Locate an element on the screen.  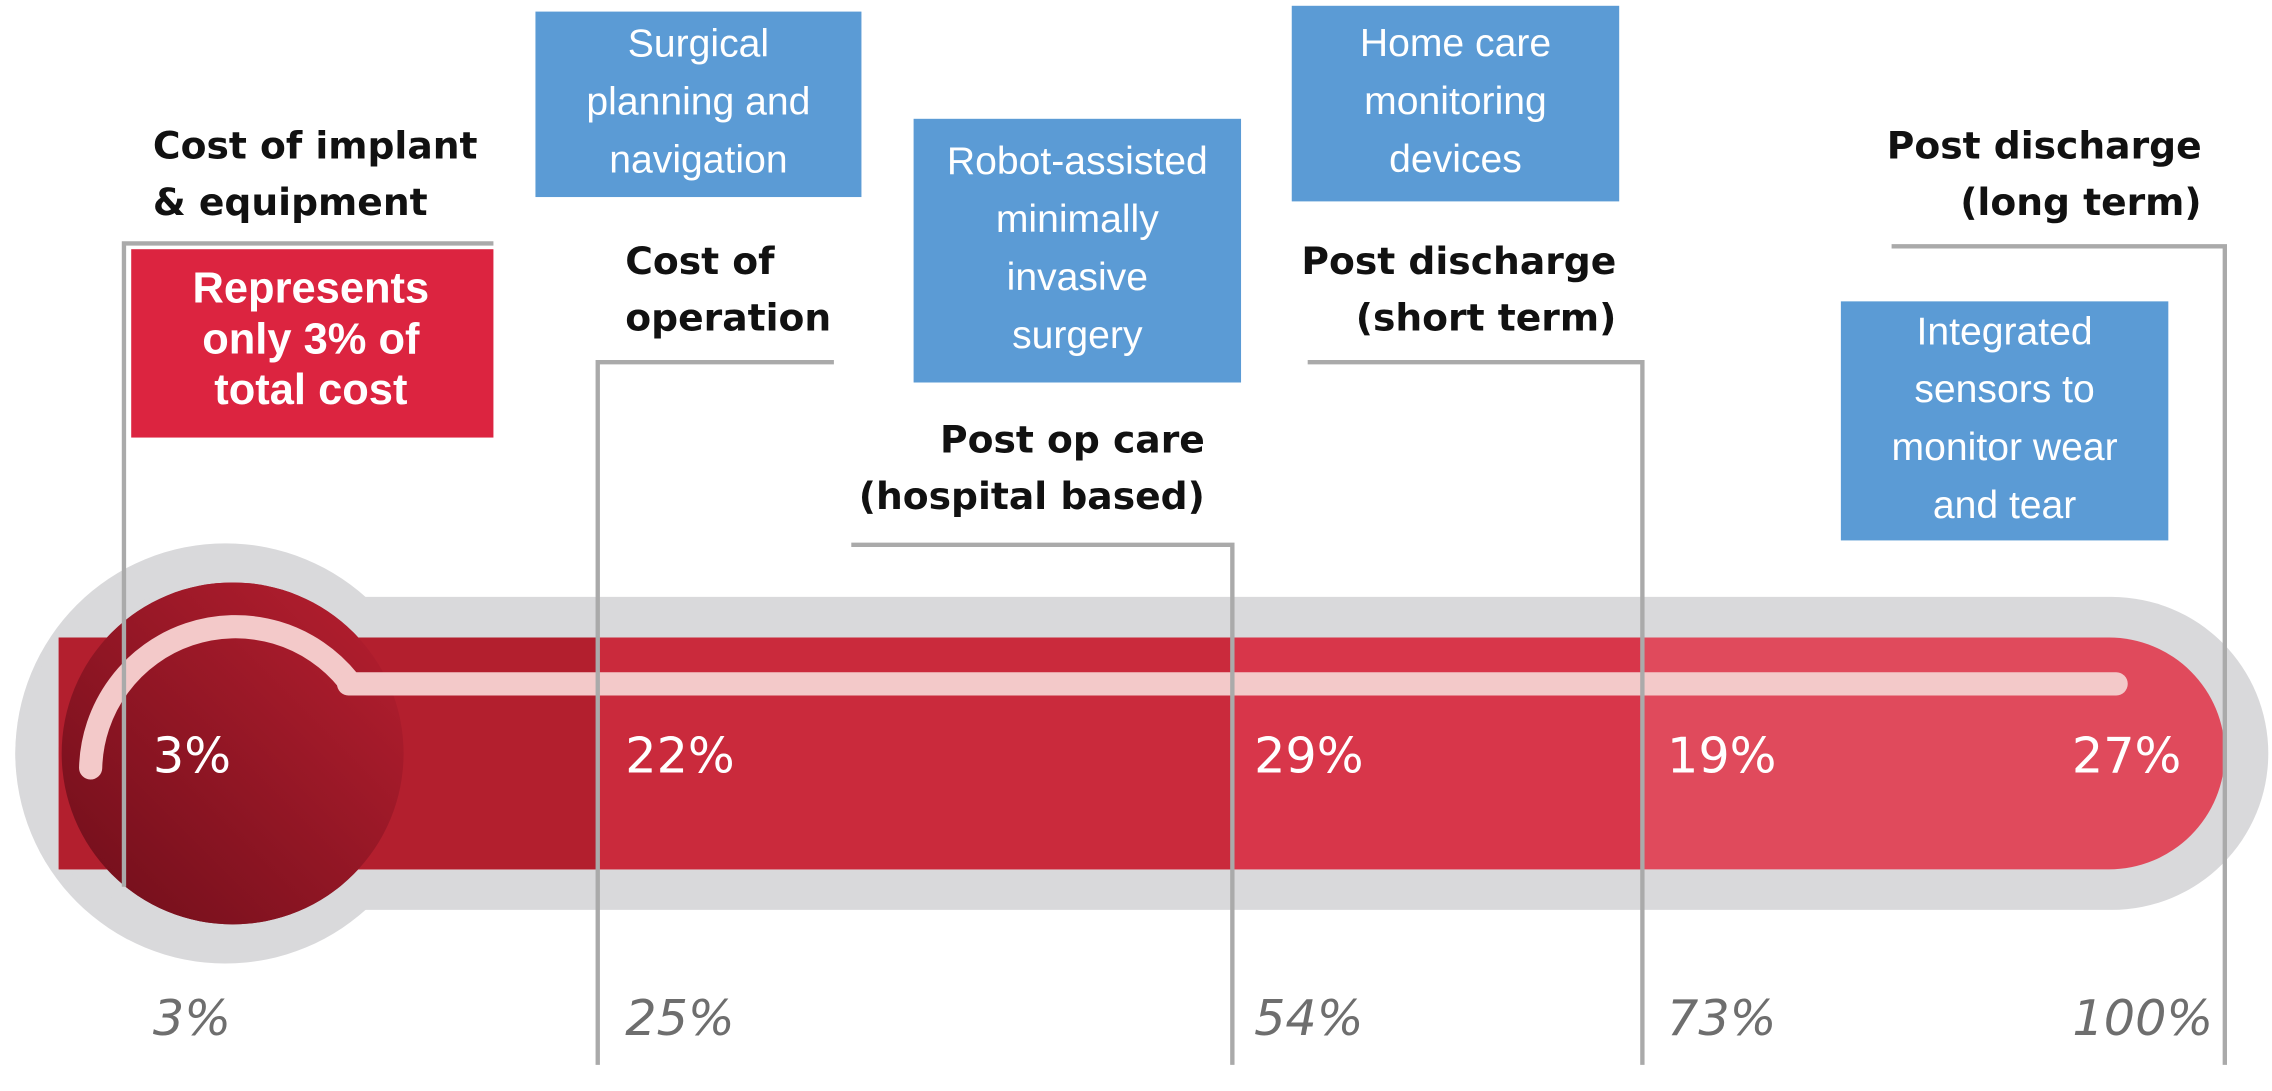
segment-cumulative: 25% is located at coordinates (679, 1018).